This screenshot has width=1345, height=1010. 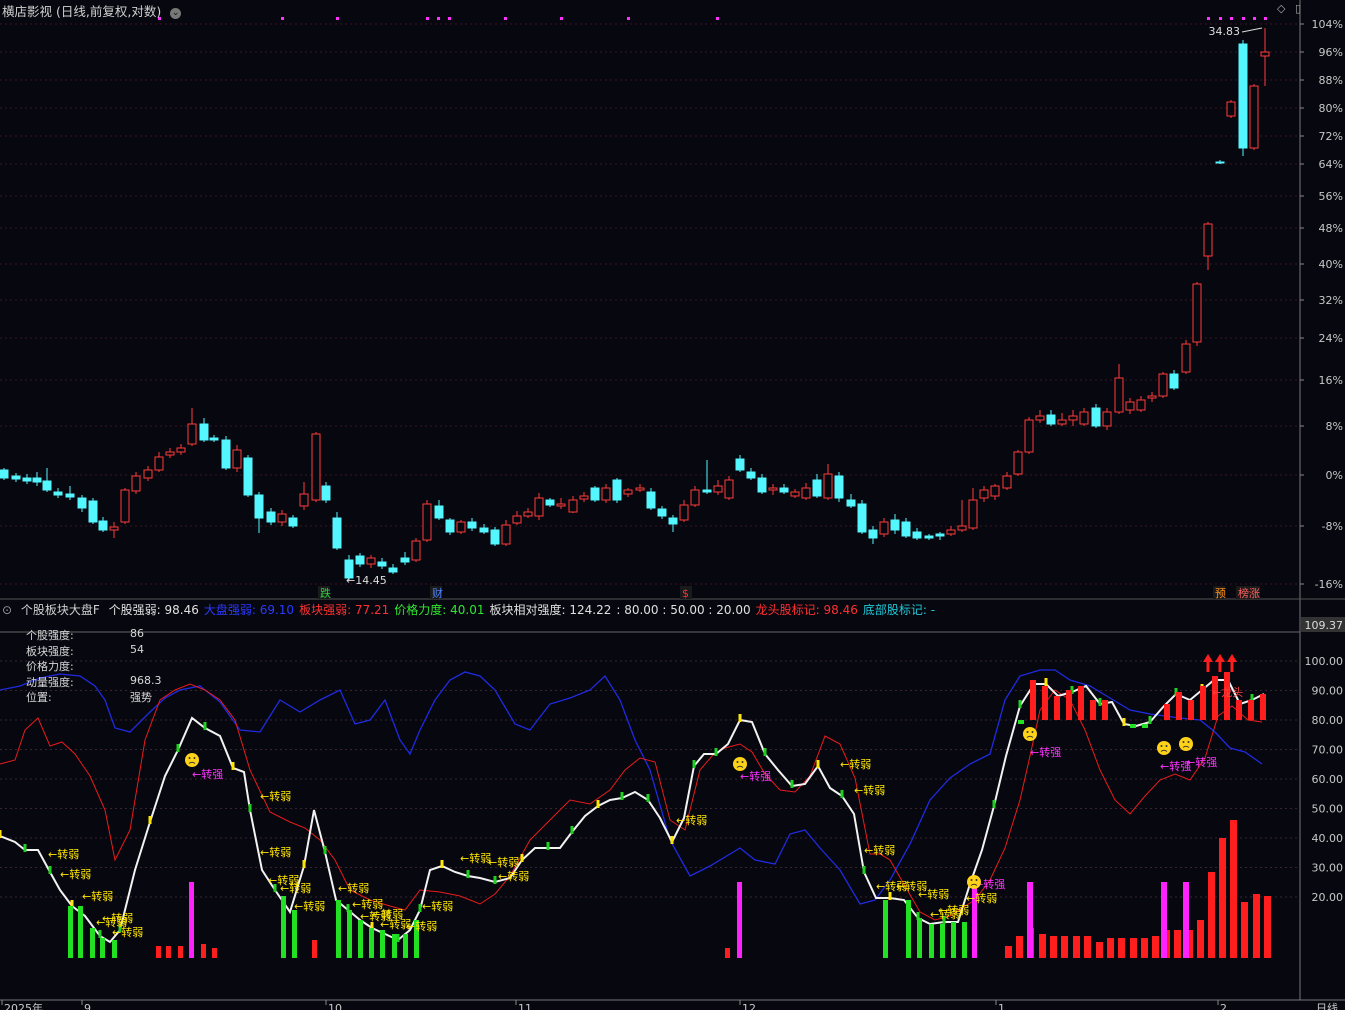 I want to click on info-value: 86, so click(x=137, y=633).